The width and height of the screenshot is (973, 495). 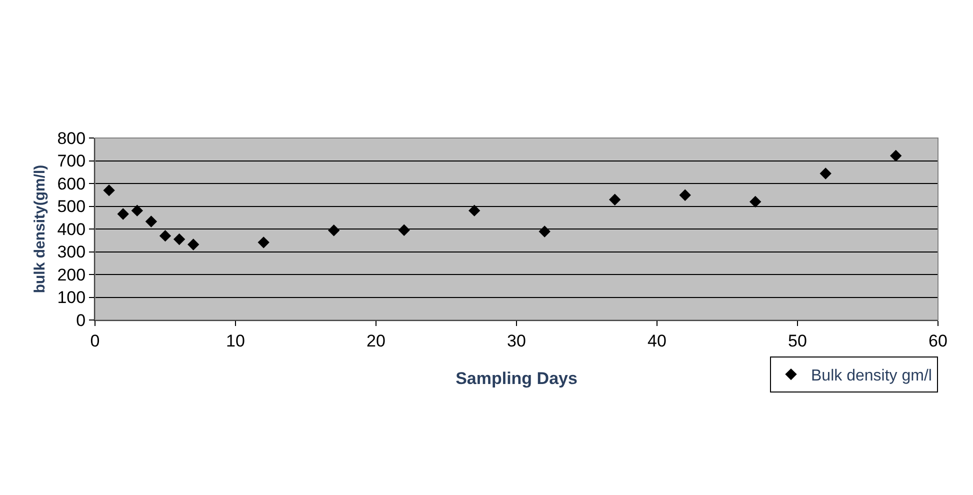 What do you see at coordinates (71, 274) in the screenshot?
I see `y-tick-label: 200` at bounding box center [71, 274].